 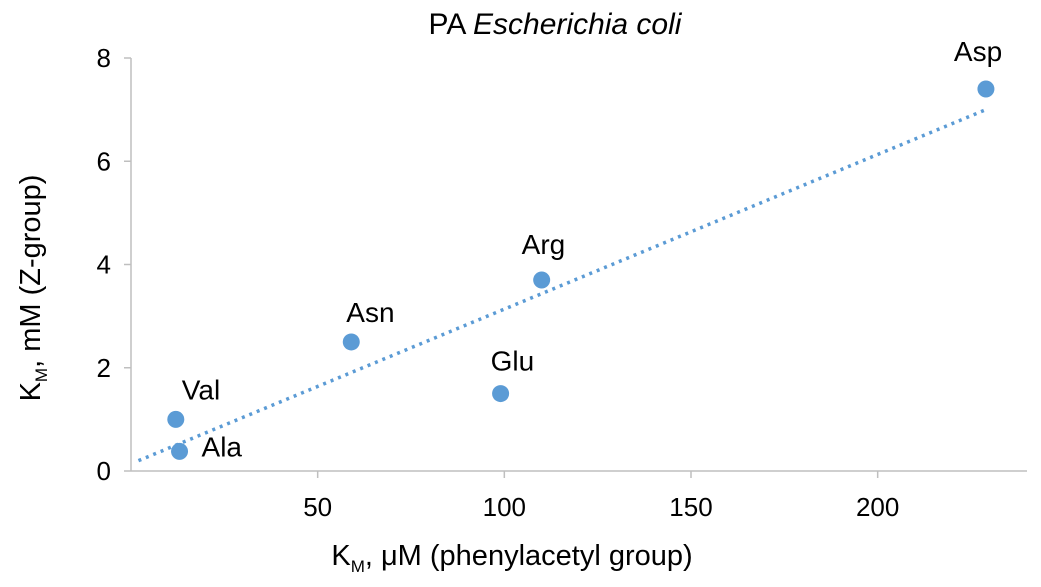 What do you see at coordinates (370, 312) in the screenshot?
I see `point-label-asn: Asn` at bounding box center [370, 312].